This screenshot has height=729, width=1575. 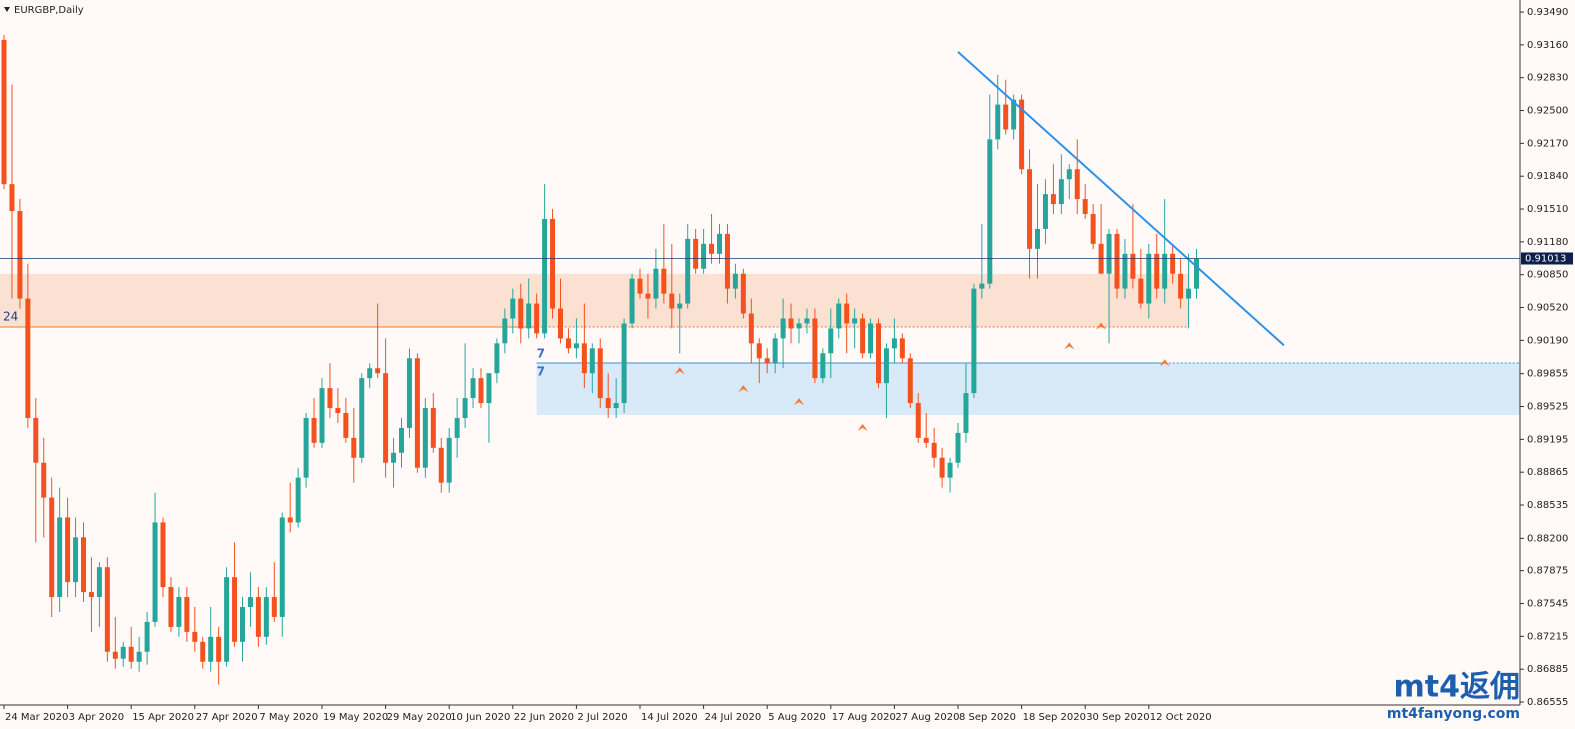 What do you see at coordinates (1547, 143) in the screenshot?
I see `y-tick-label: 0.92170` at bounding box center [1547, 143].